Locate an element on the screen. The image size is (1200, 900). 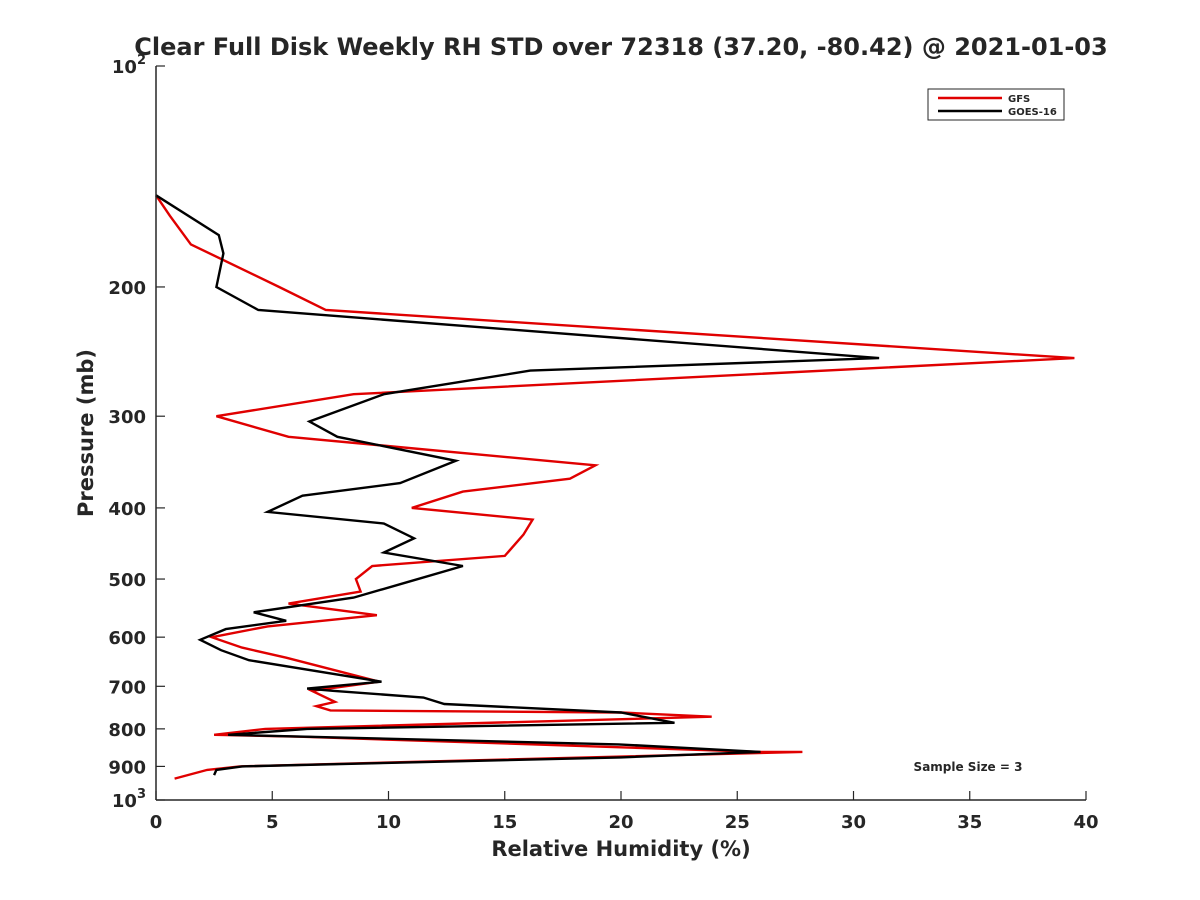
y-tick-label: 900 is located at coordinates (127, 767).